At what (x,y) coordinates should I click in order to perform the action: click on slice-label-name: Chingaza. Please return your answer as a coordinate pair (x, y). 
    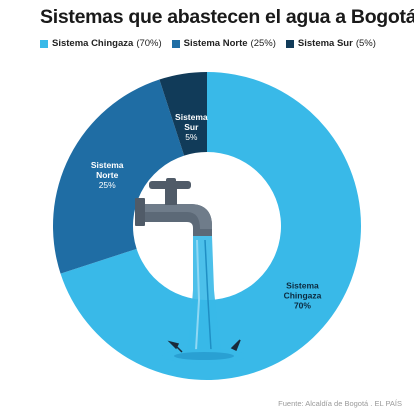
    Looking at the image, I should click on (303, 295).